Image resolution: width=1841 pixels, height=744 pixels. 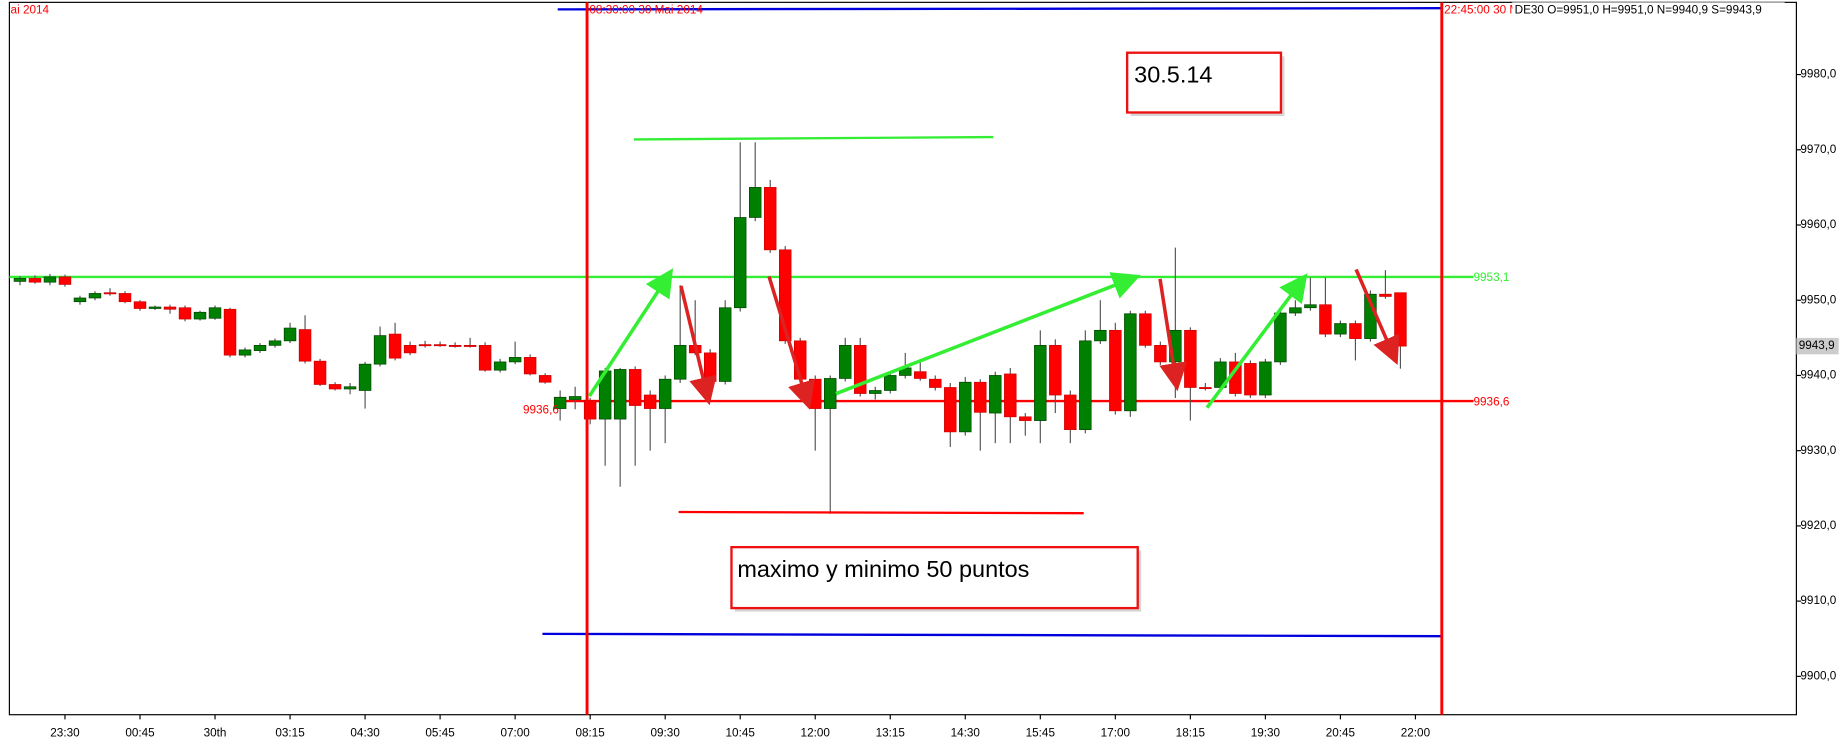 I want to click on x-tick-label: 09:30, so click(x=665, y=733).